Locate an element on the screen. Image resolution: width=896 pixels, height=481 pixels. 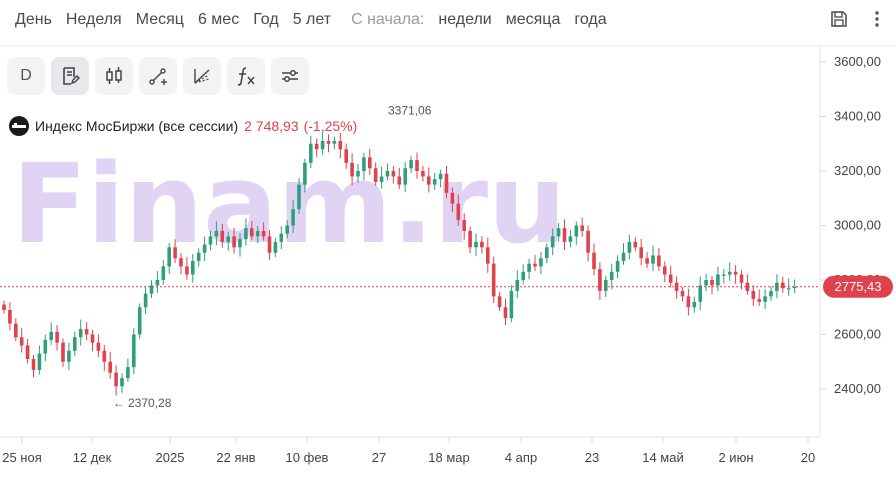
fibonacci-button is located at coordinates (202, 76).